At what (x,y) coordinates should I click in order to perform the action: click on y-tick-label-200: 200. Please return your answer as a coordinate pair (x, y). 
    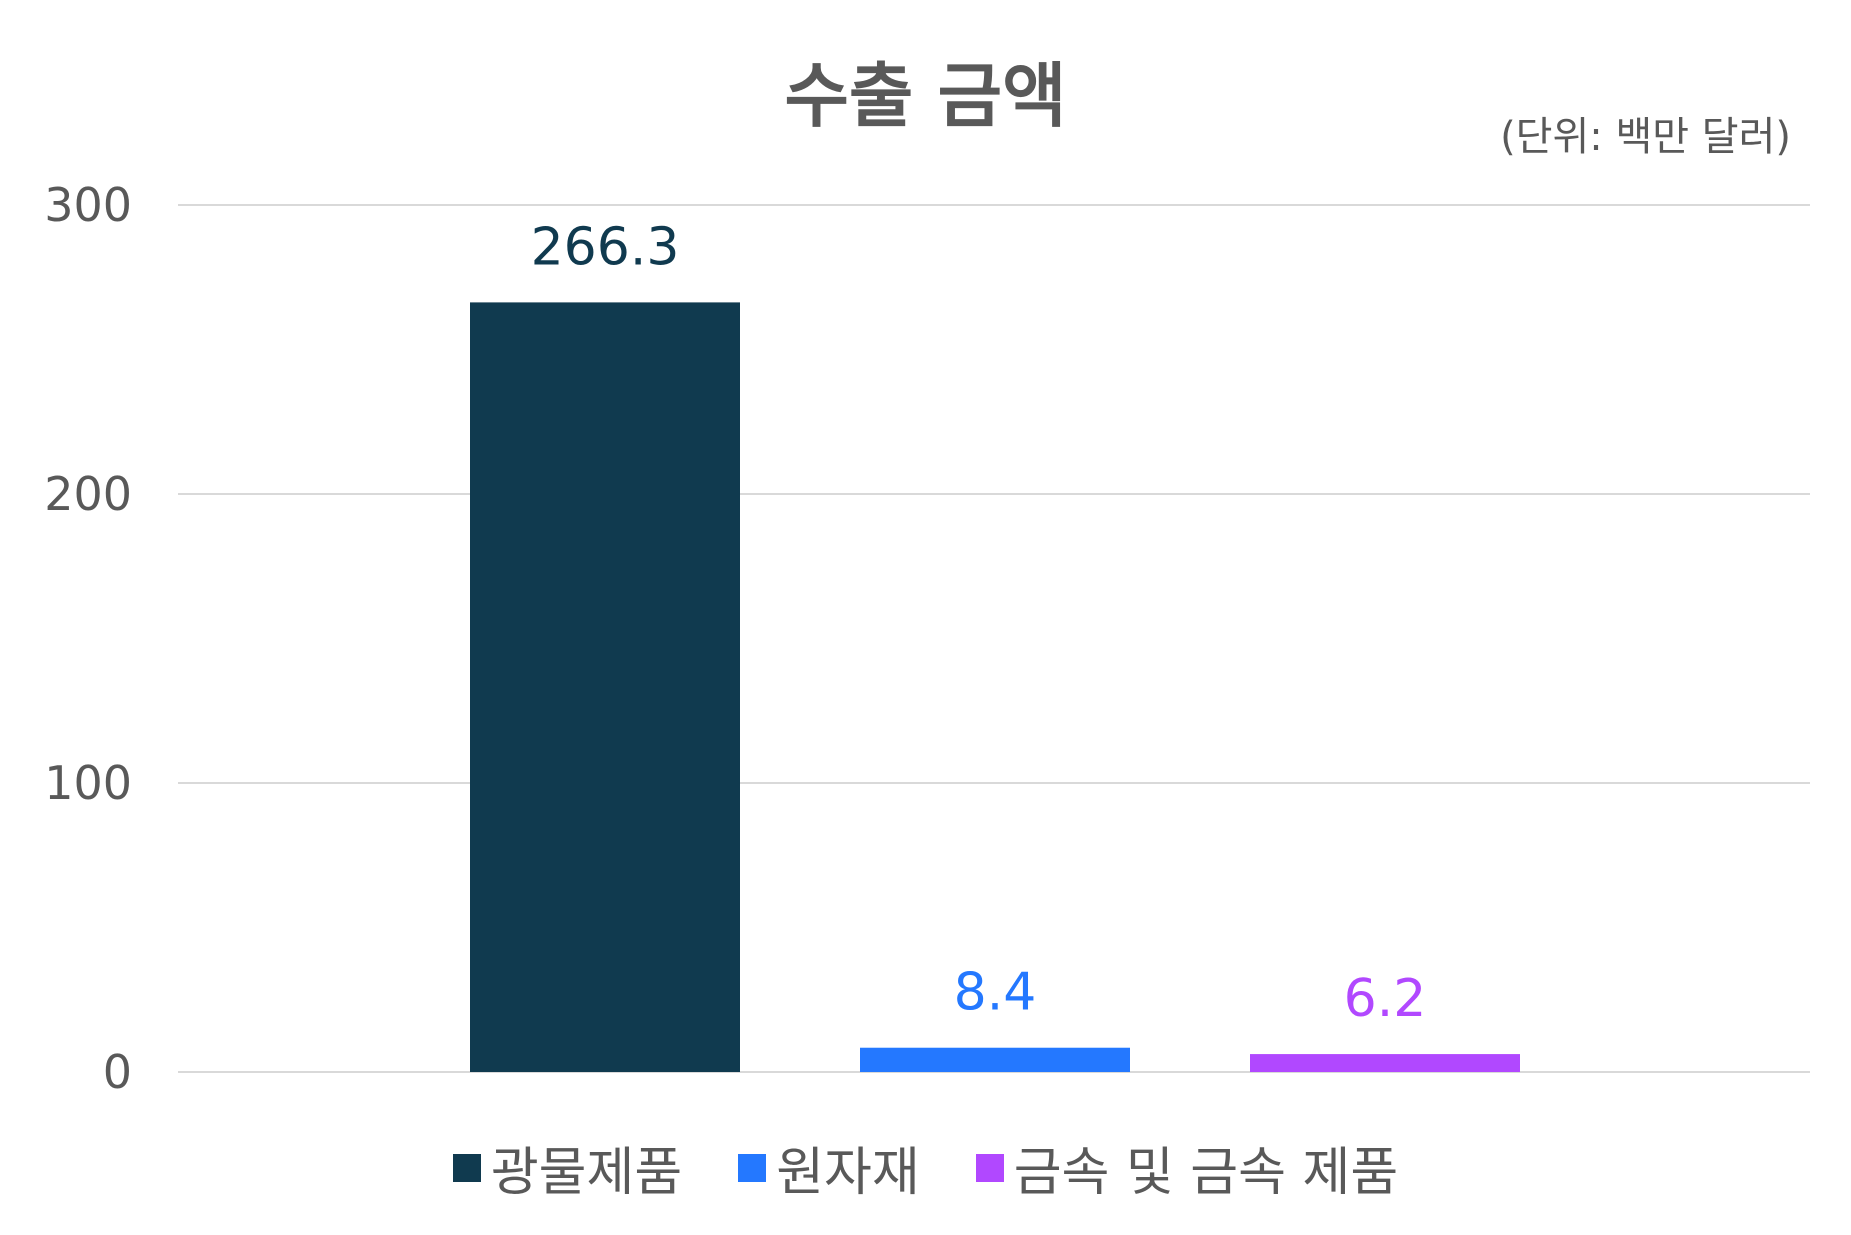
    Looking at the image, I should click on (88, 494).